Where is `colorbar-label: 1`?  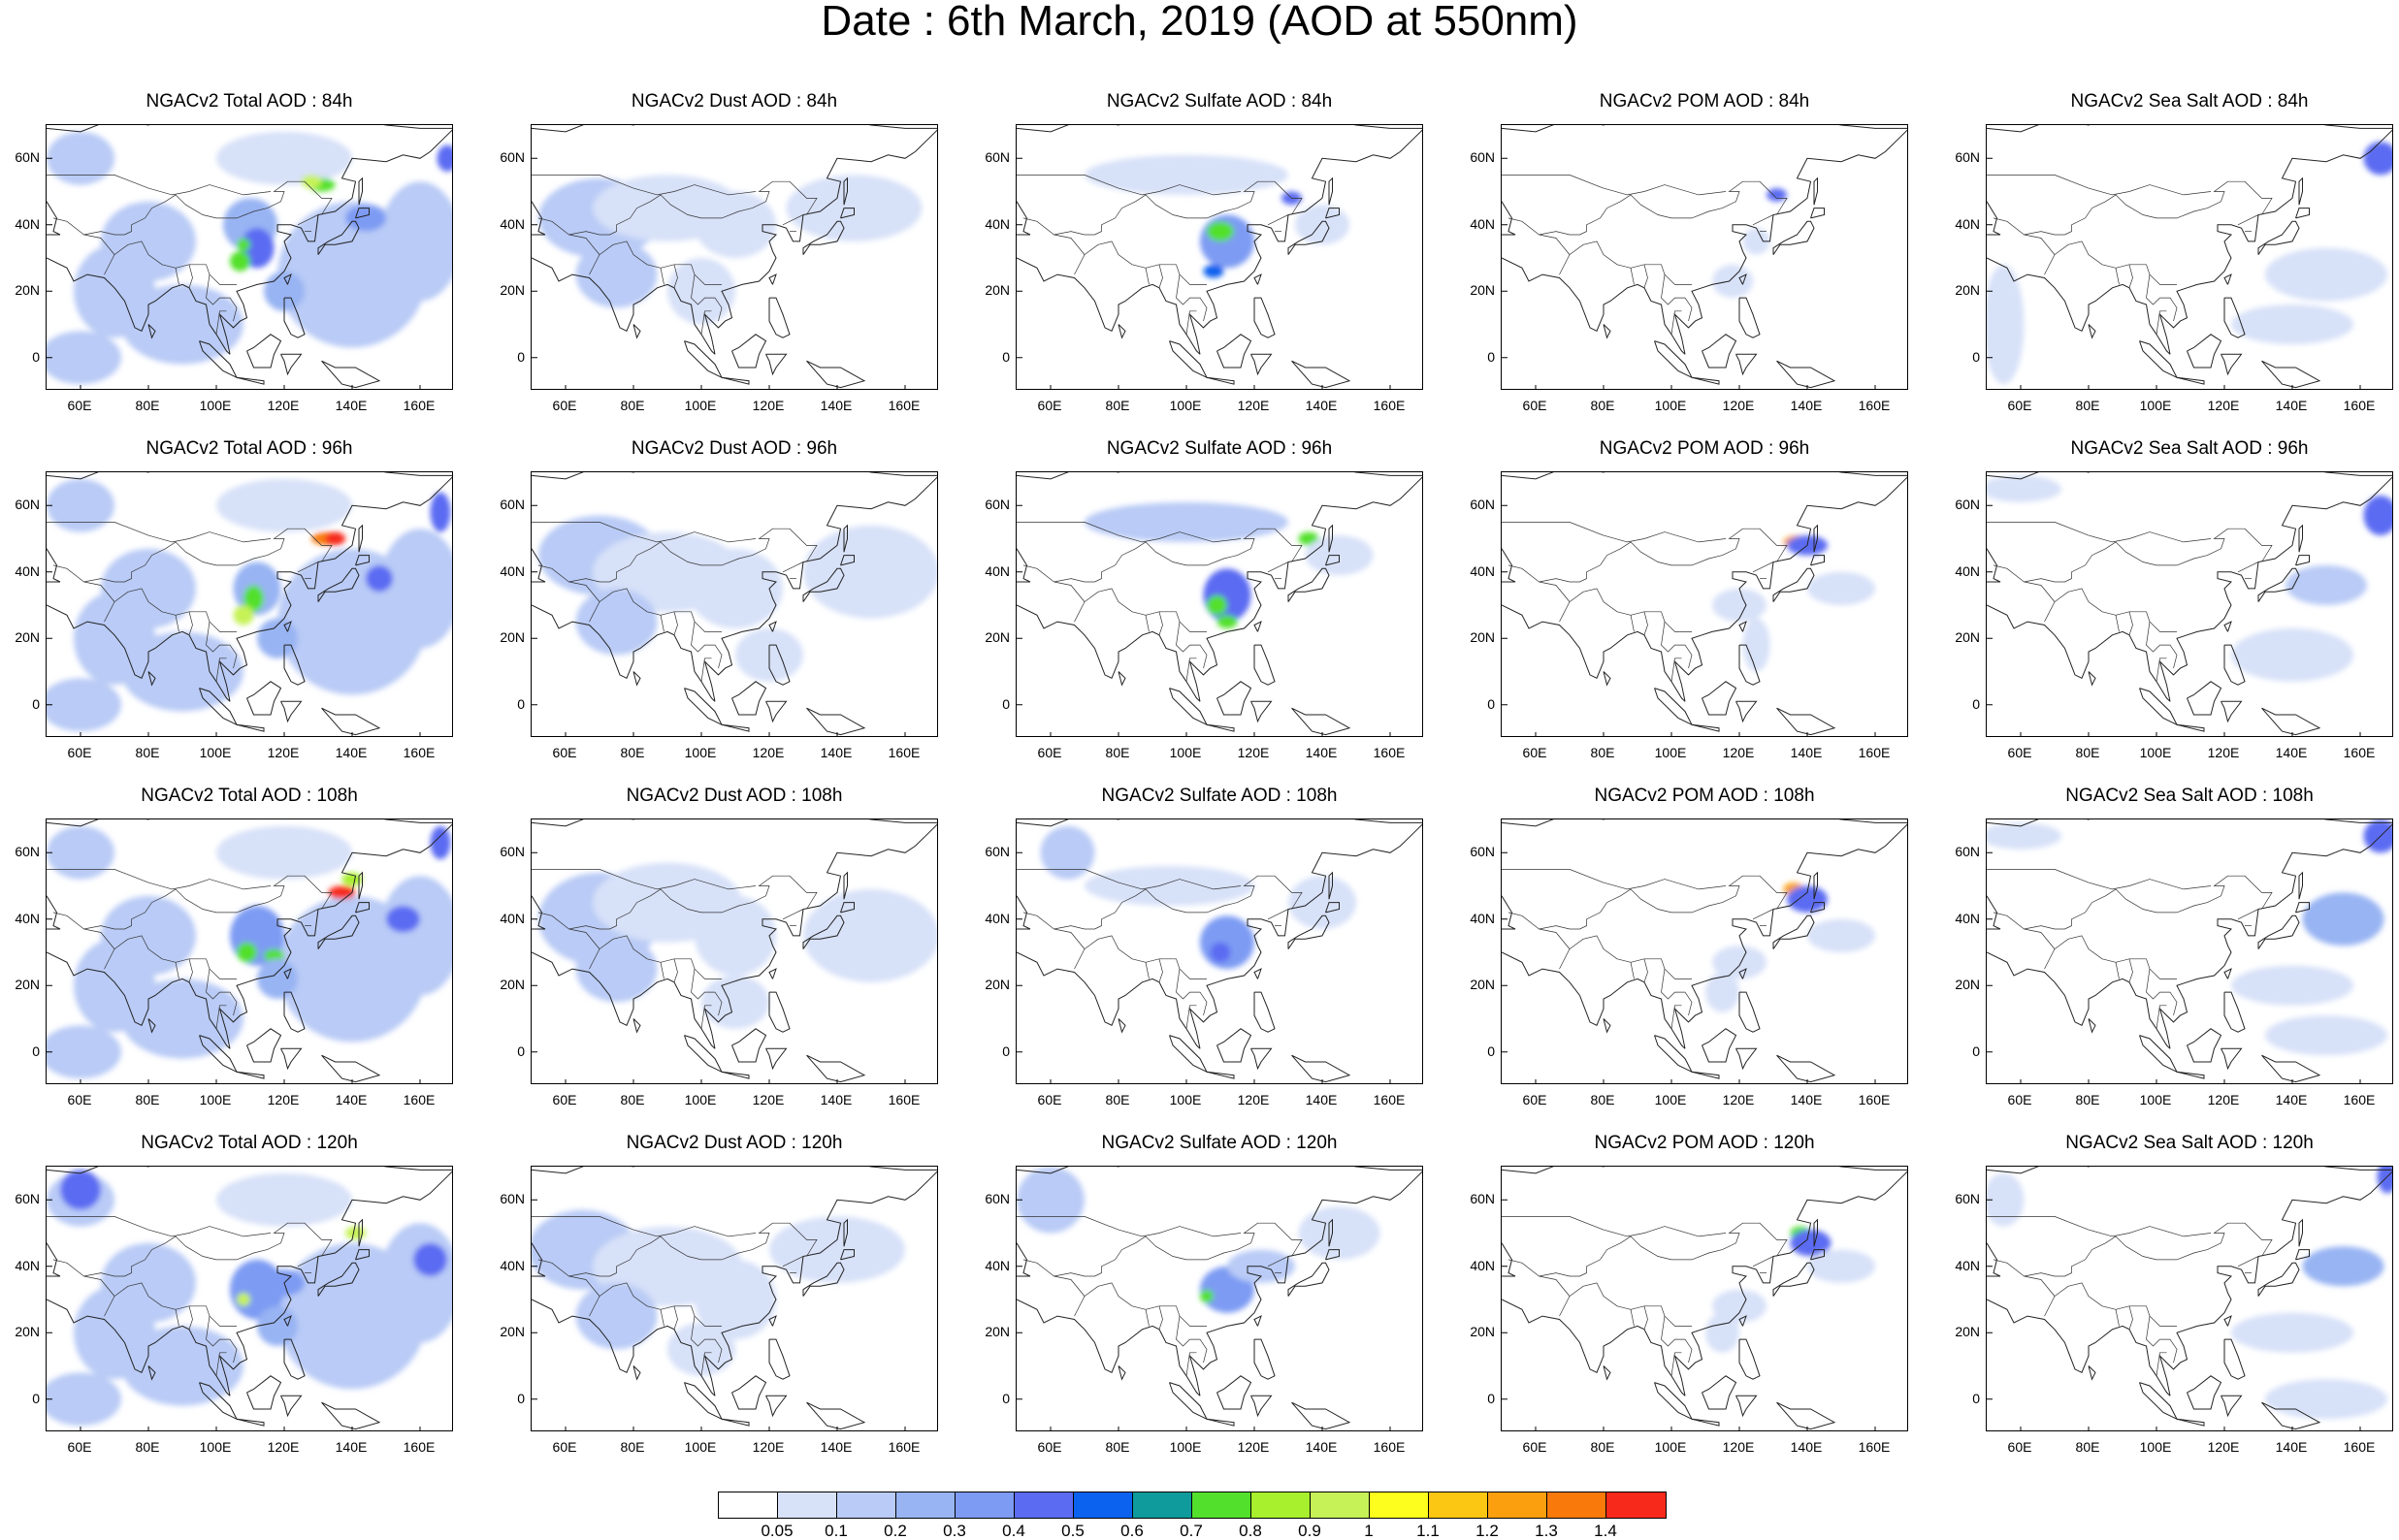
colorbar-label: 1 is located at coordinates (1369, 1531).